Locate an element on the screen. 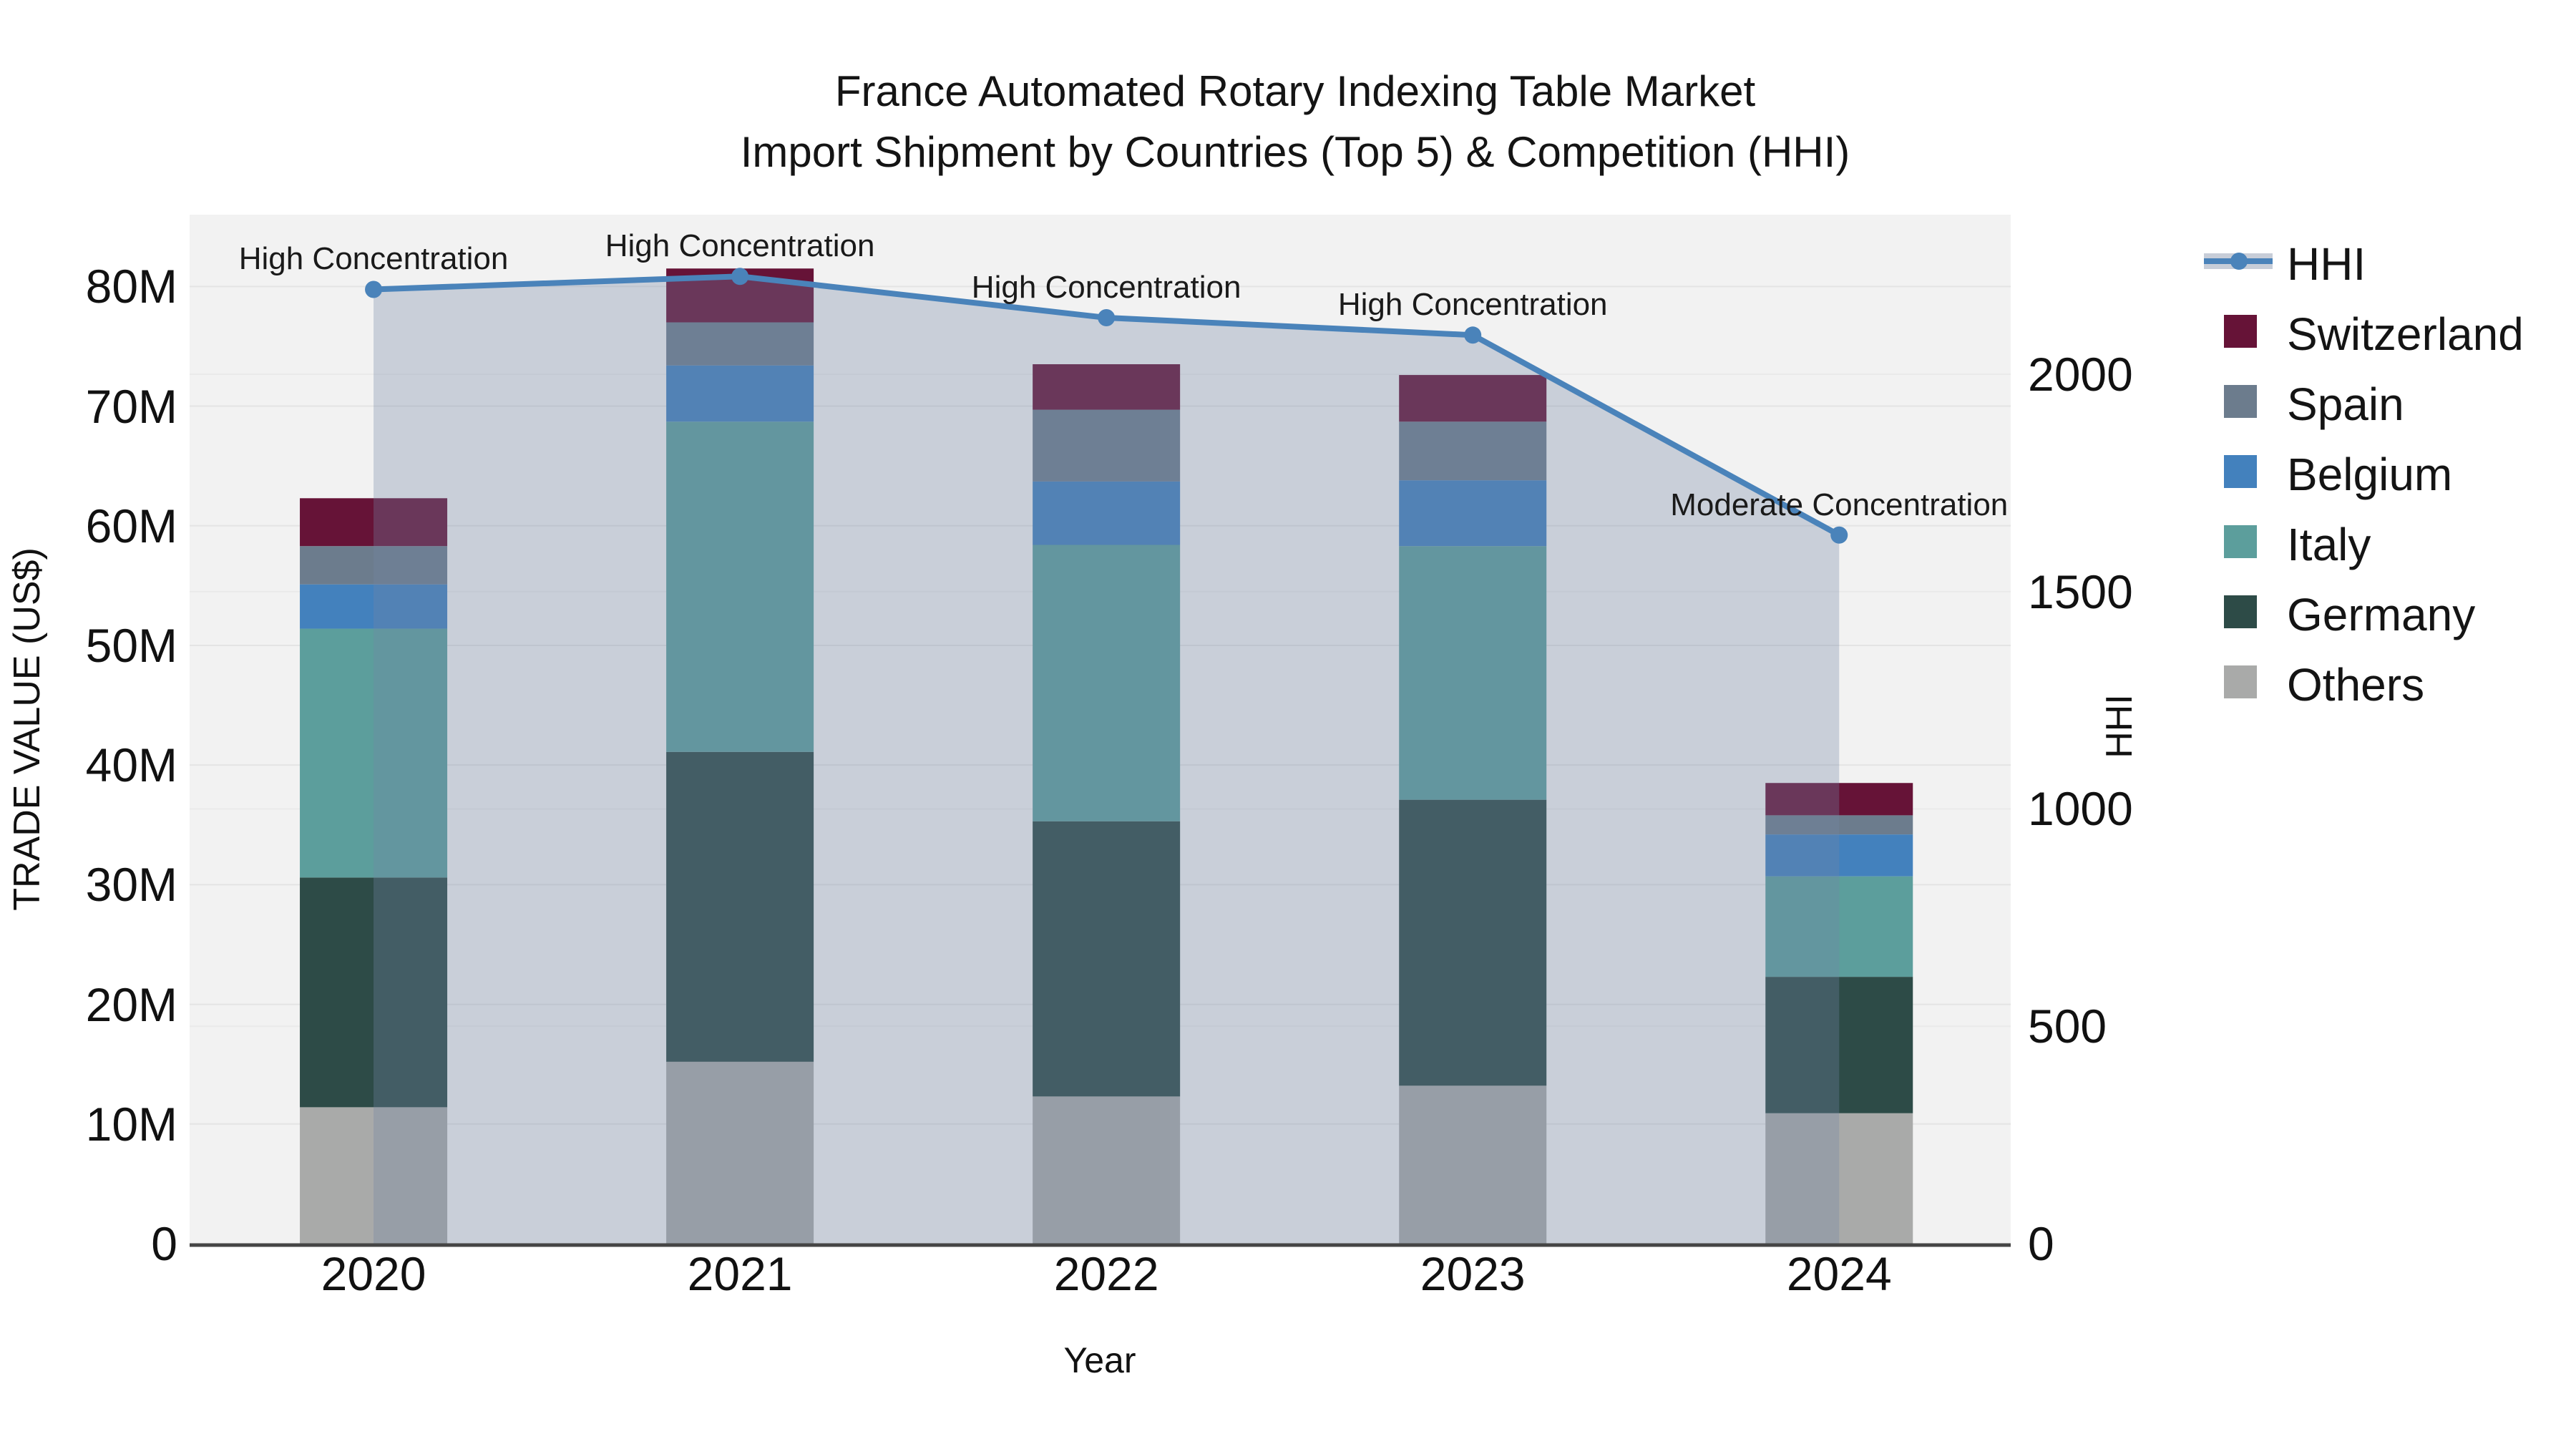 The height and width of the screenshot is (1449, 2576). y-right-tick-2000: 2000 is located at coordinates (2080, 374).